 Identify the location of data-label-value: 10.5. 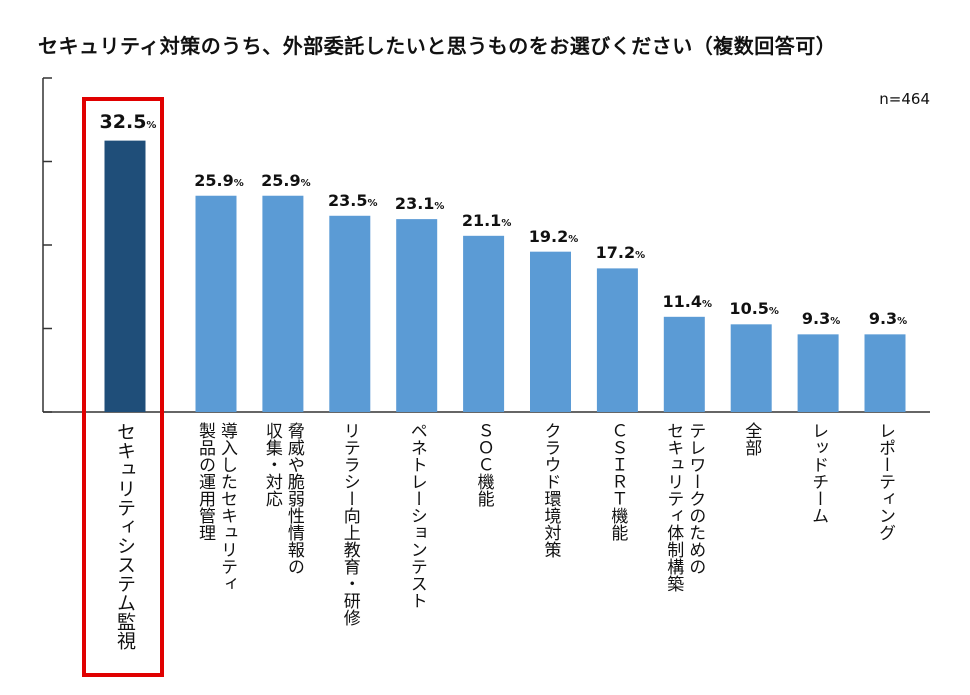
(749, 309).